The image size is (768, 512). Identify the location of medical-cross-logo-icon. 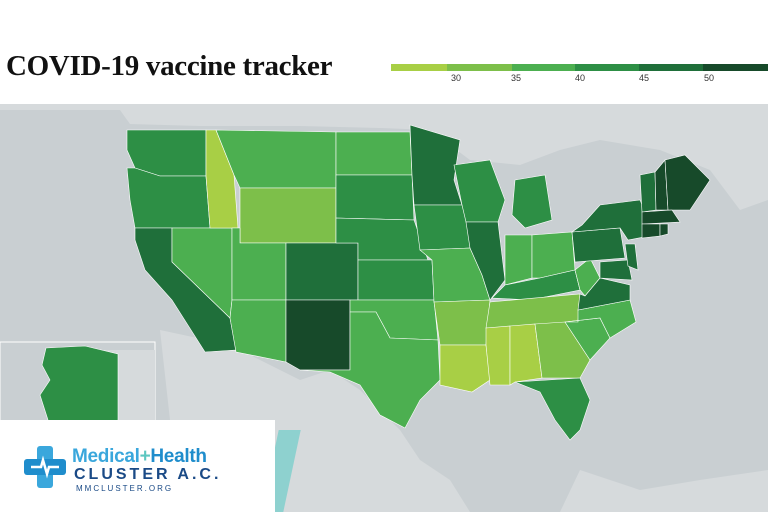
(45, 467).